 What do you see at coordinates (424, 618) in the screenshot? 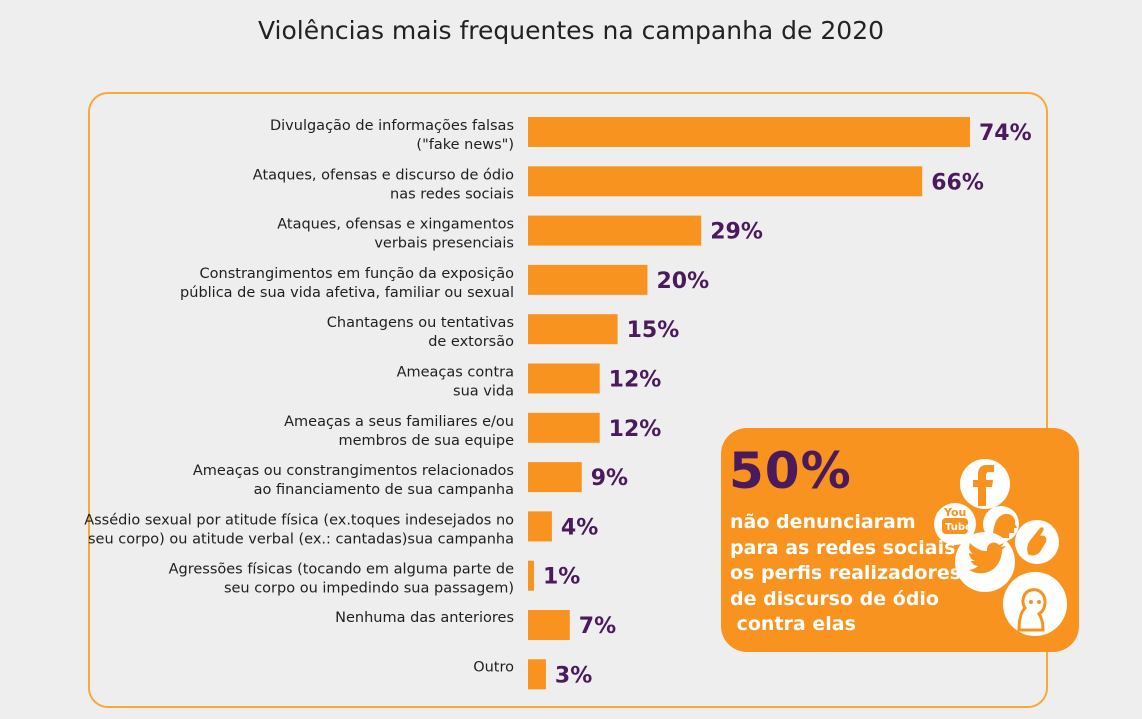
I see `category-label-10: Nenhuma das anteriores` at bounding box center [424, 618].